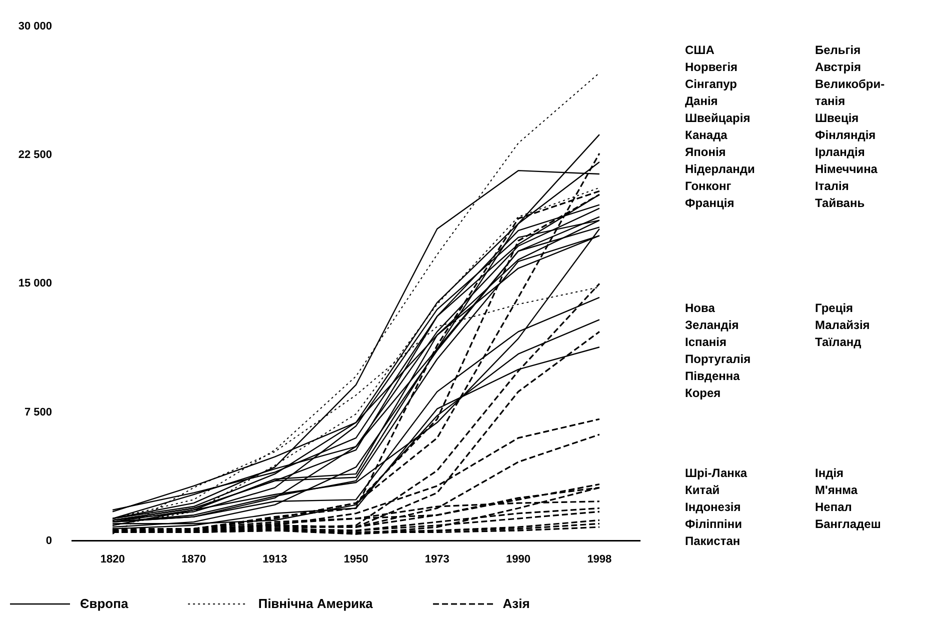  What do you see at coordinates (104, 603) in the screenshot?
I see `legend-label: Європа` at bounding box center [104, 603].